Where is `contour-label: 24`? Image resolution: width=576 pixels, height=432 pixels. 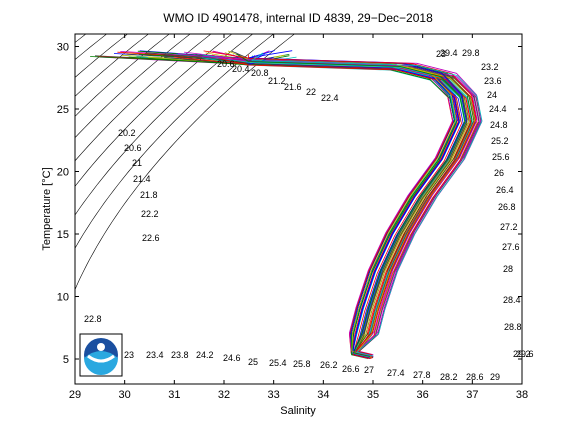 contour-label: 24 is located at coordinates (492, 95).